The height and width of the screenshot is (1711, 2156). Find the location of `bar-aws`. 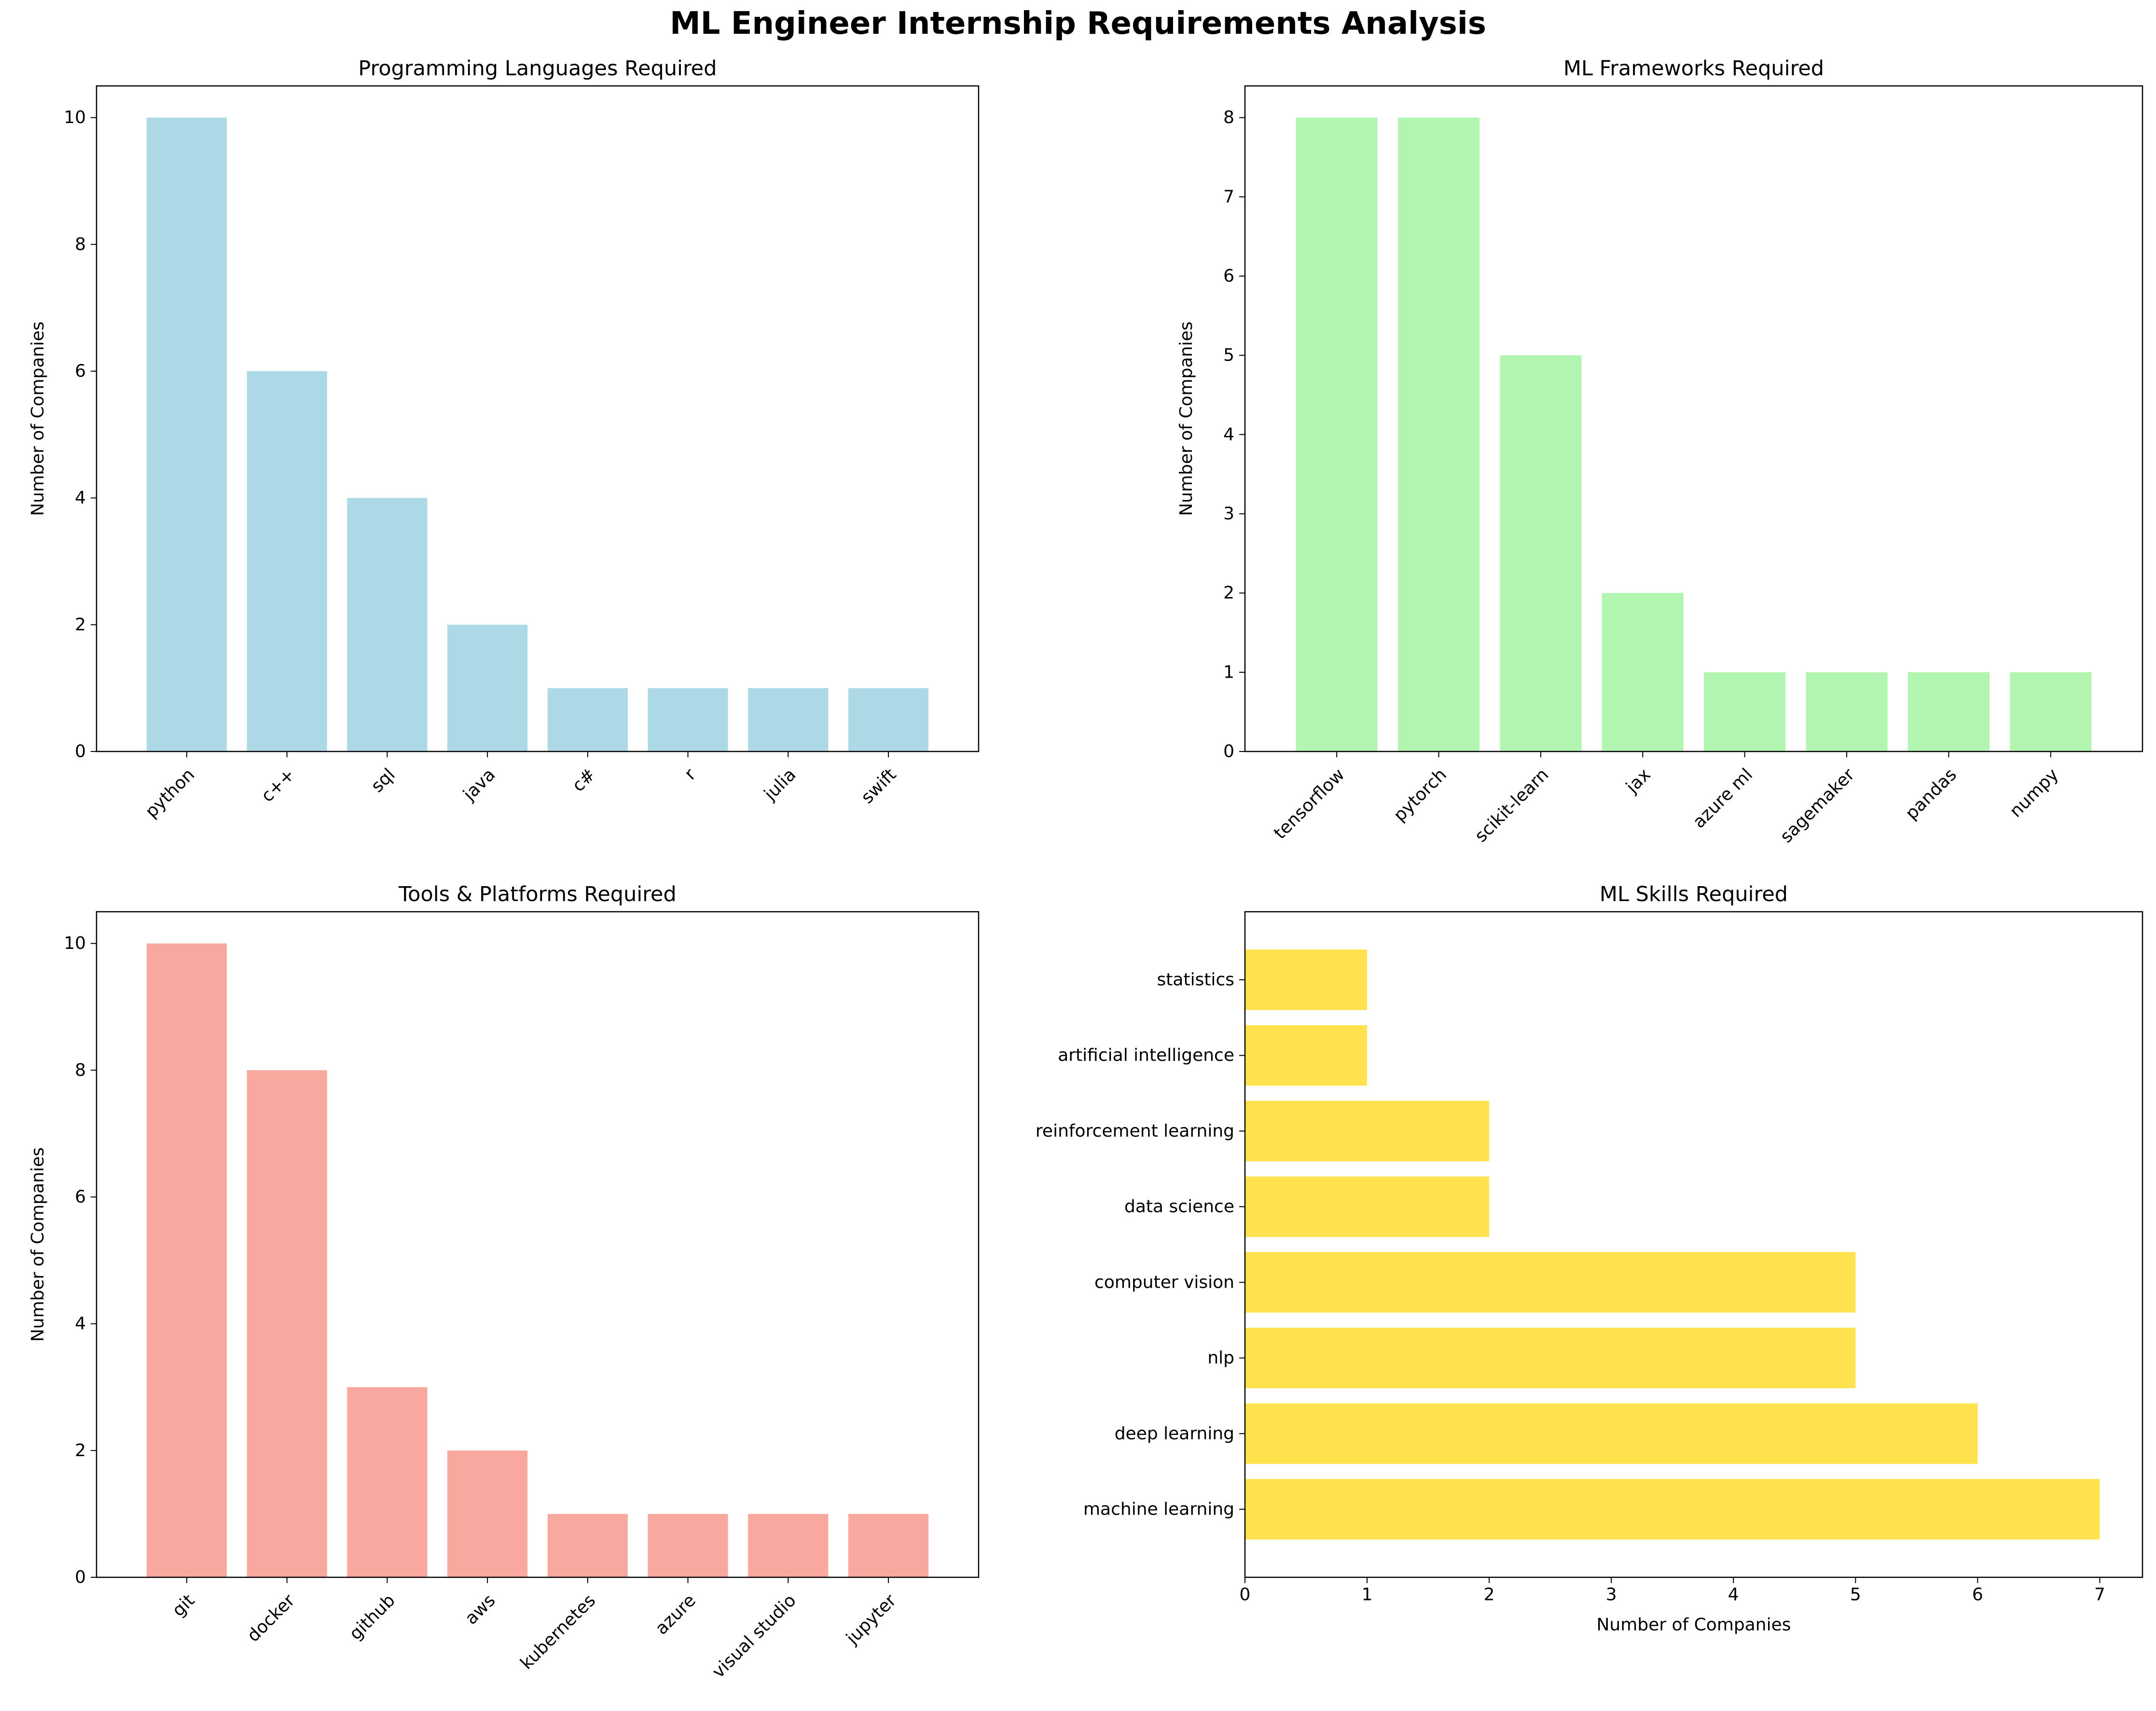

bar-aws is located at coordinates (487, 1513).